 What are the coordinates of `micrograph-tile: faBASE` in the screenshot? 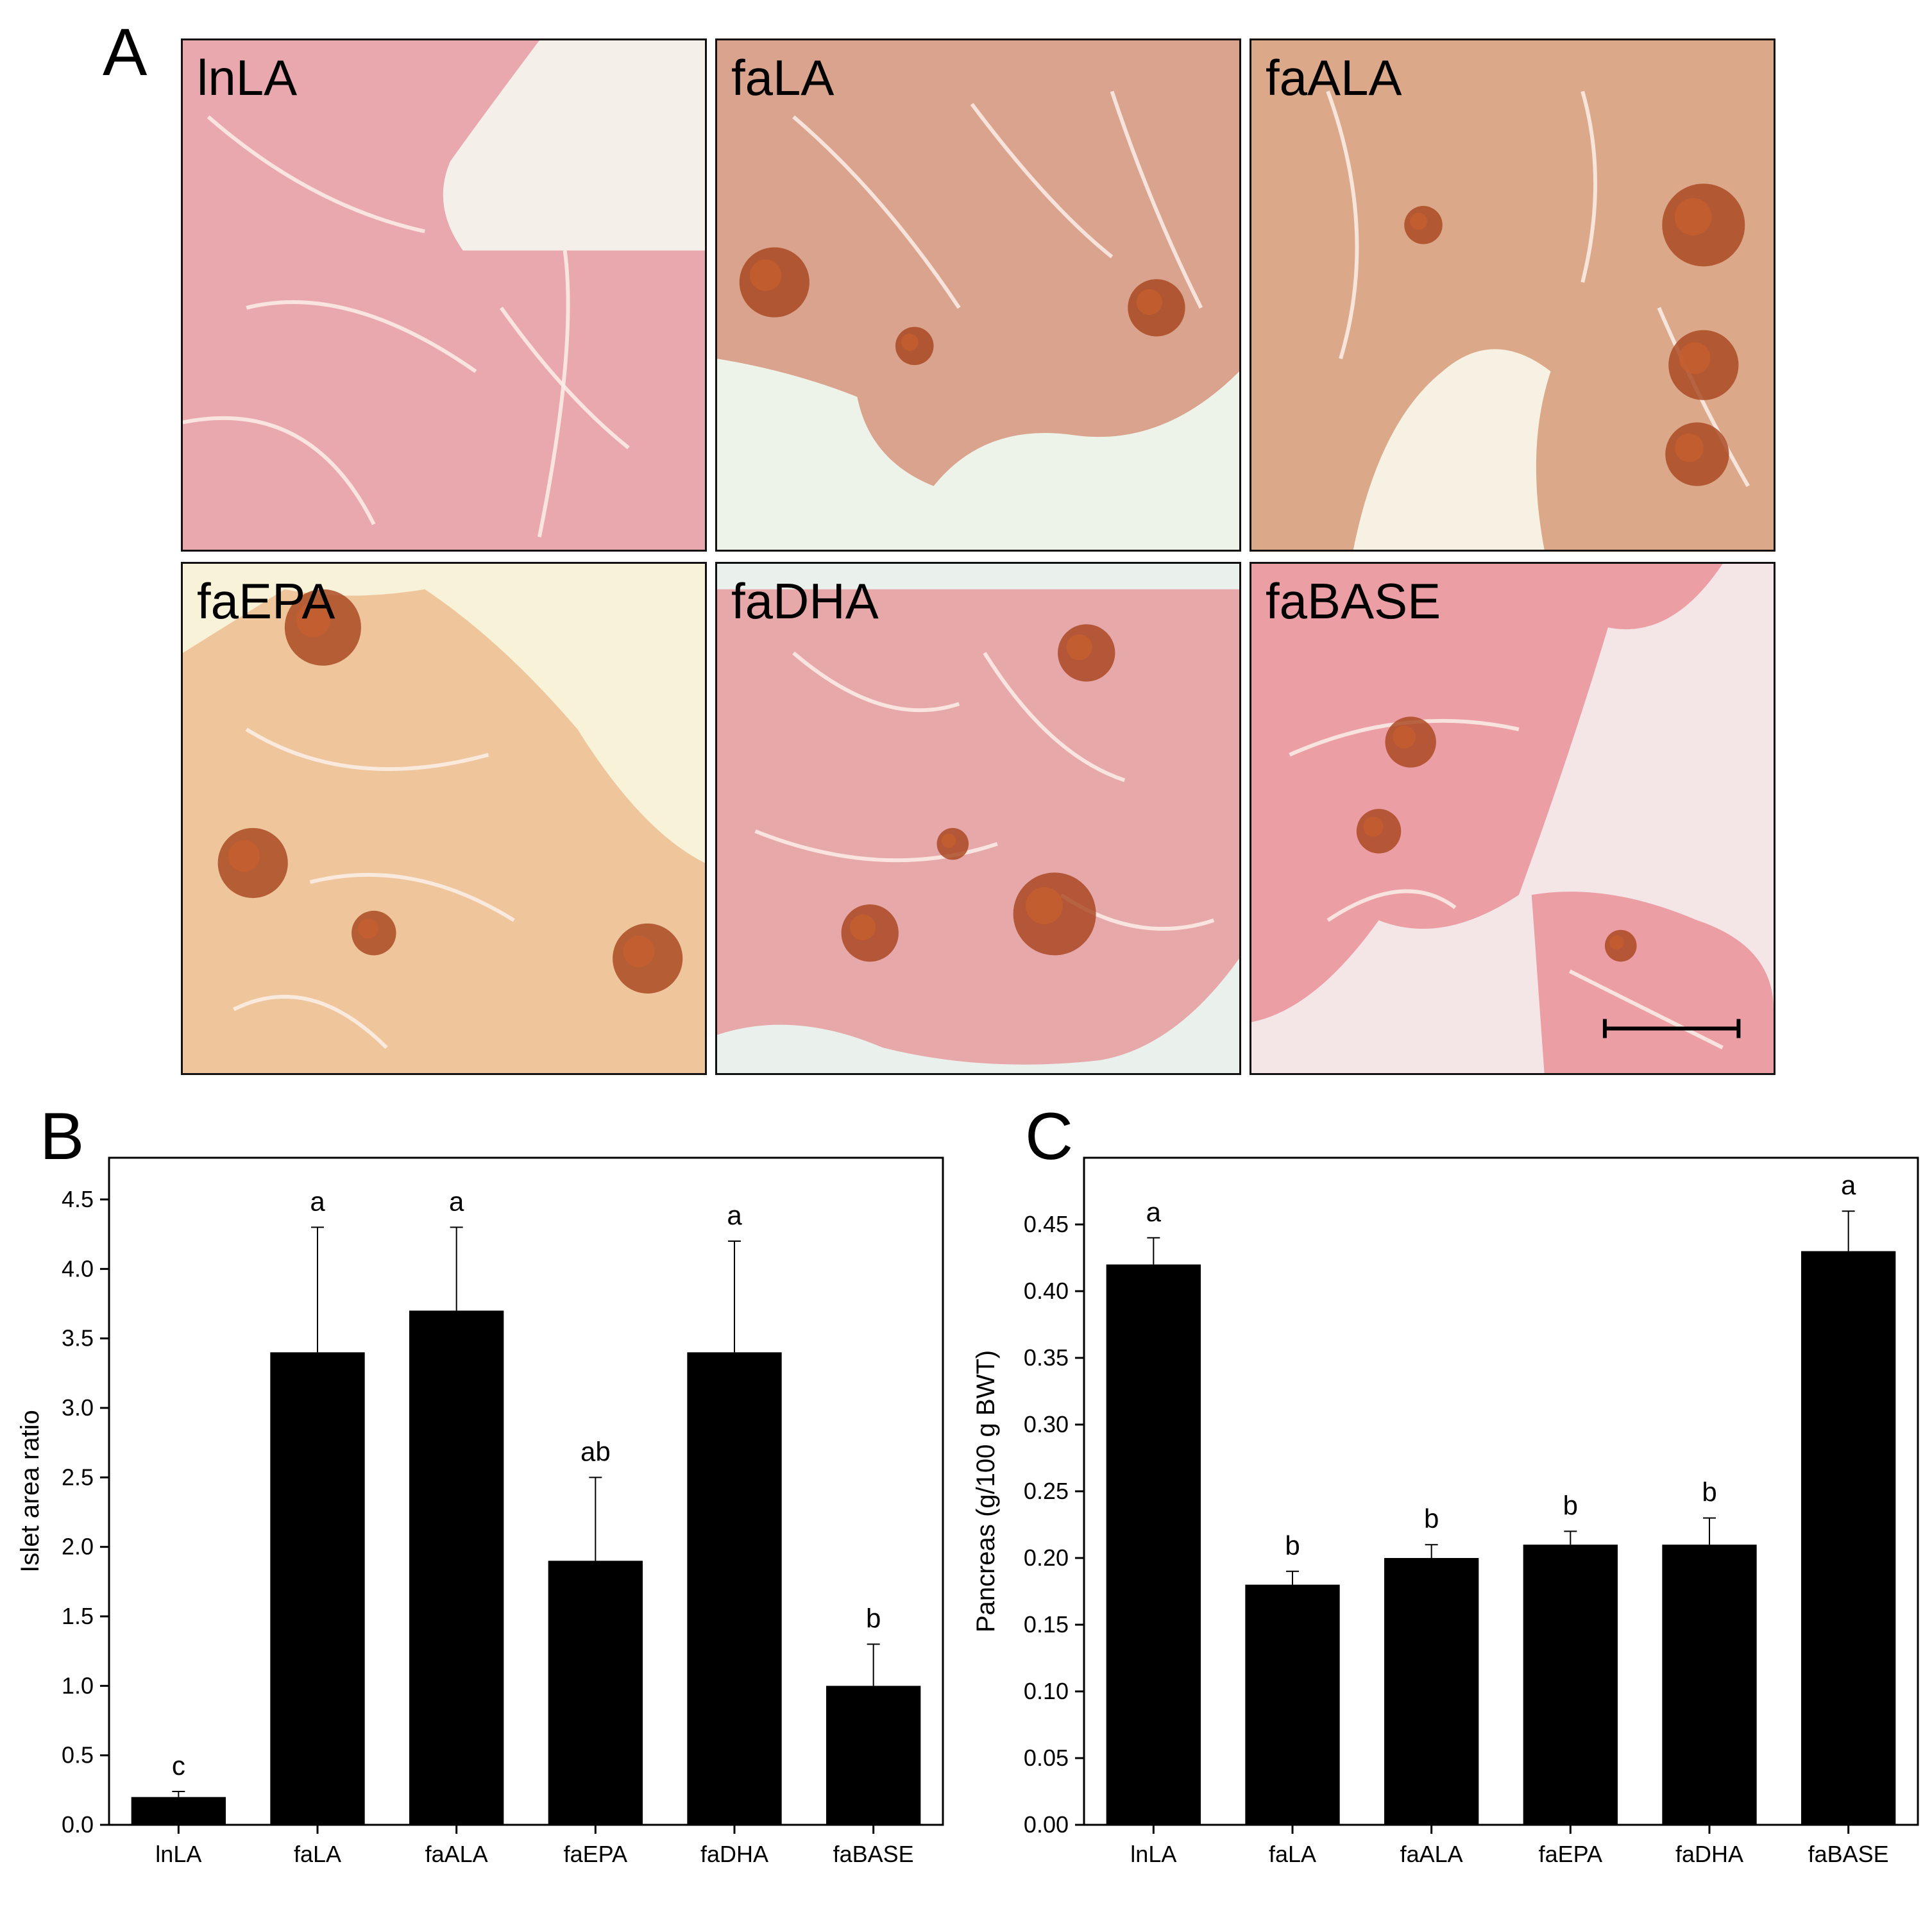 It's located at (1512, 818).